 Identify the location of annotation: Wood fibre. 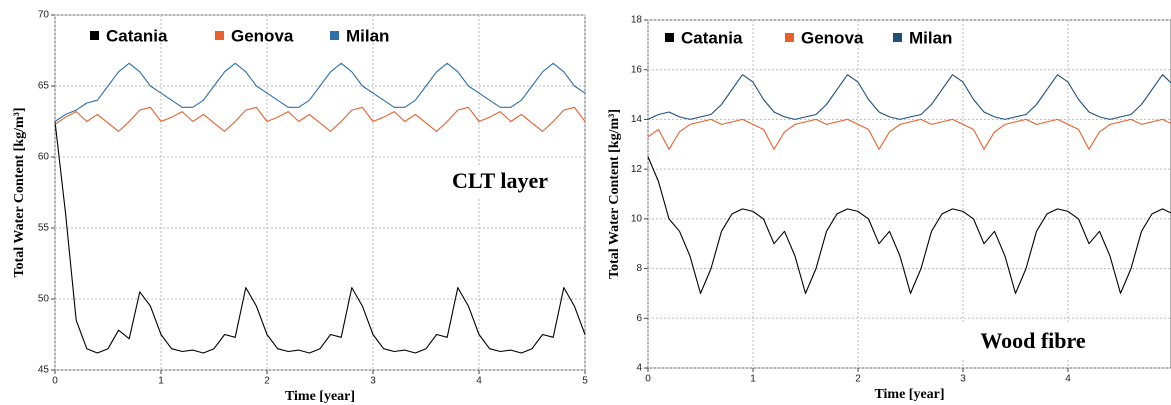
(1033, 340).